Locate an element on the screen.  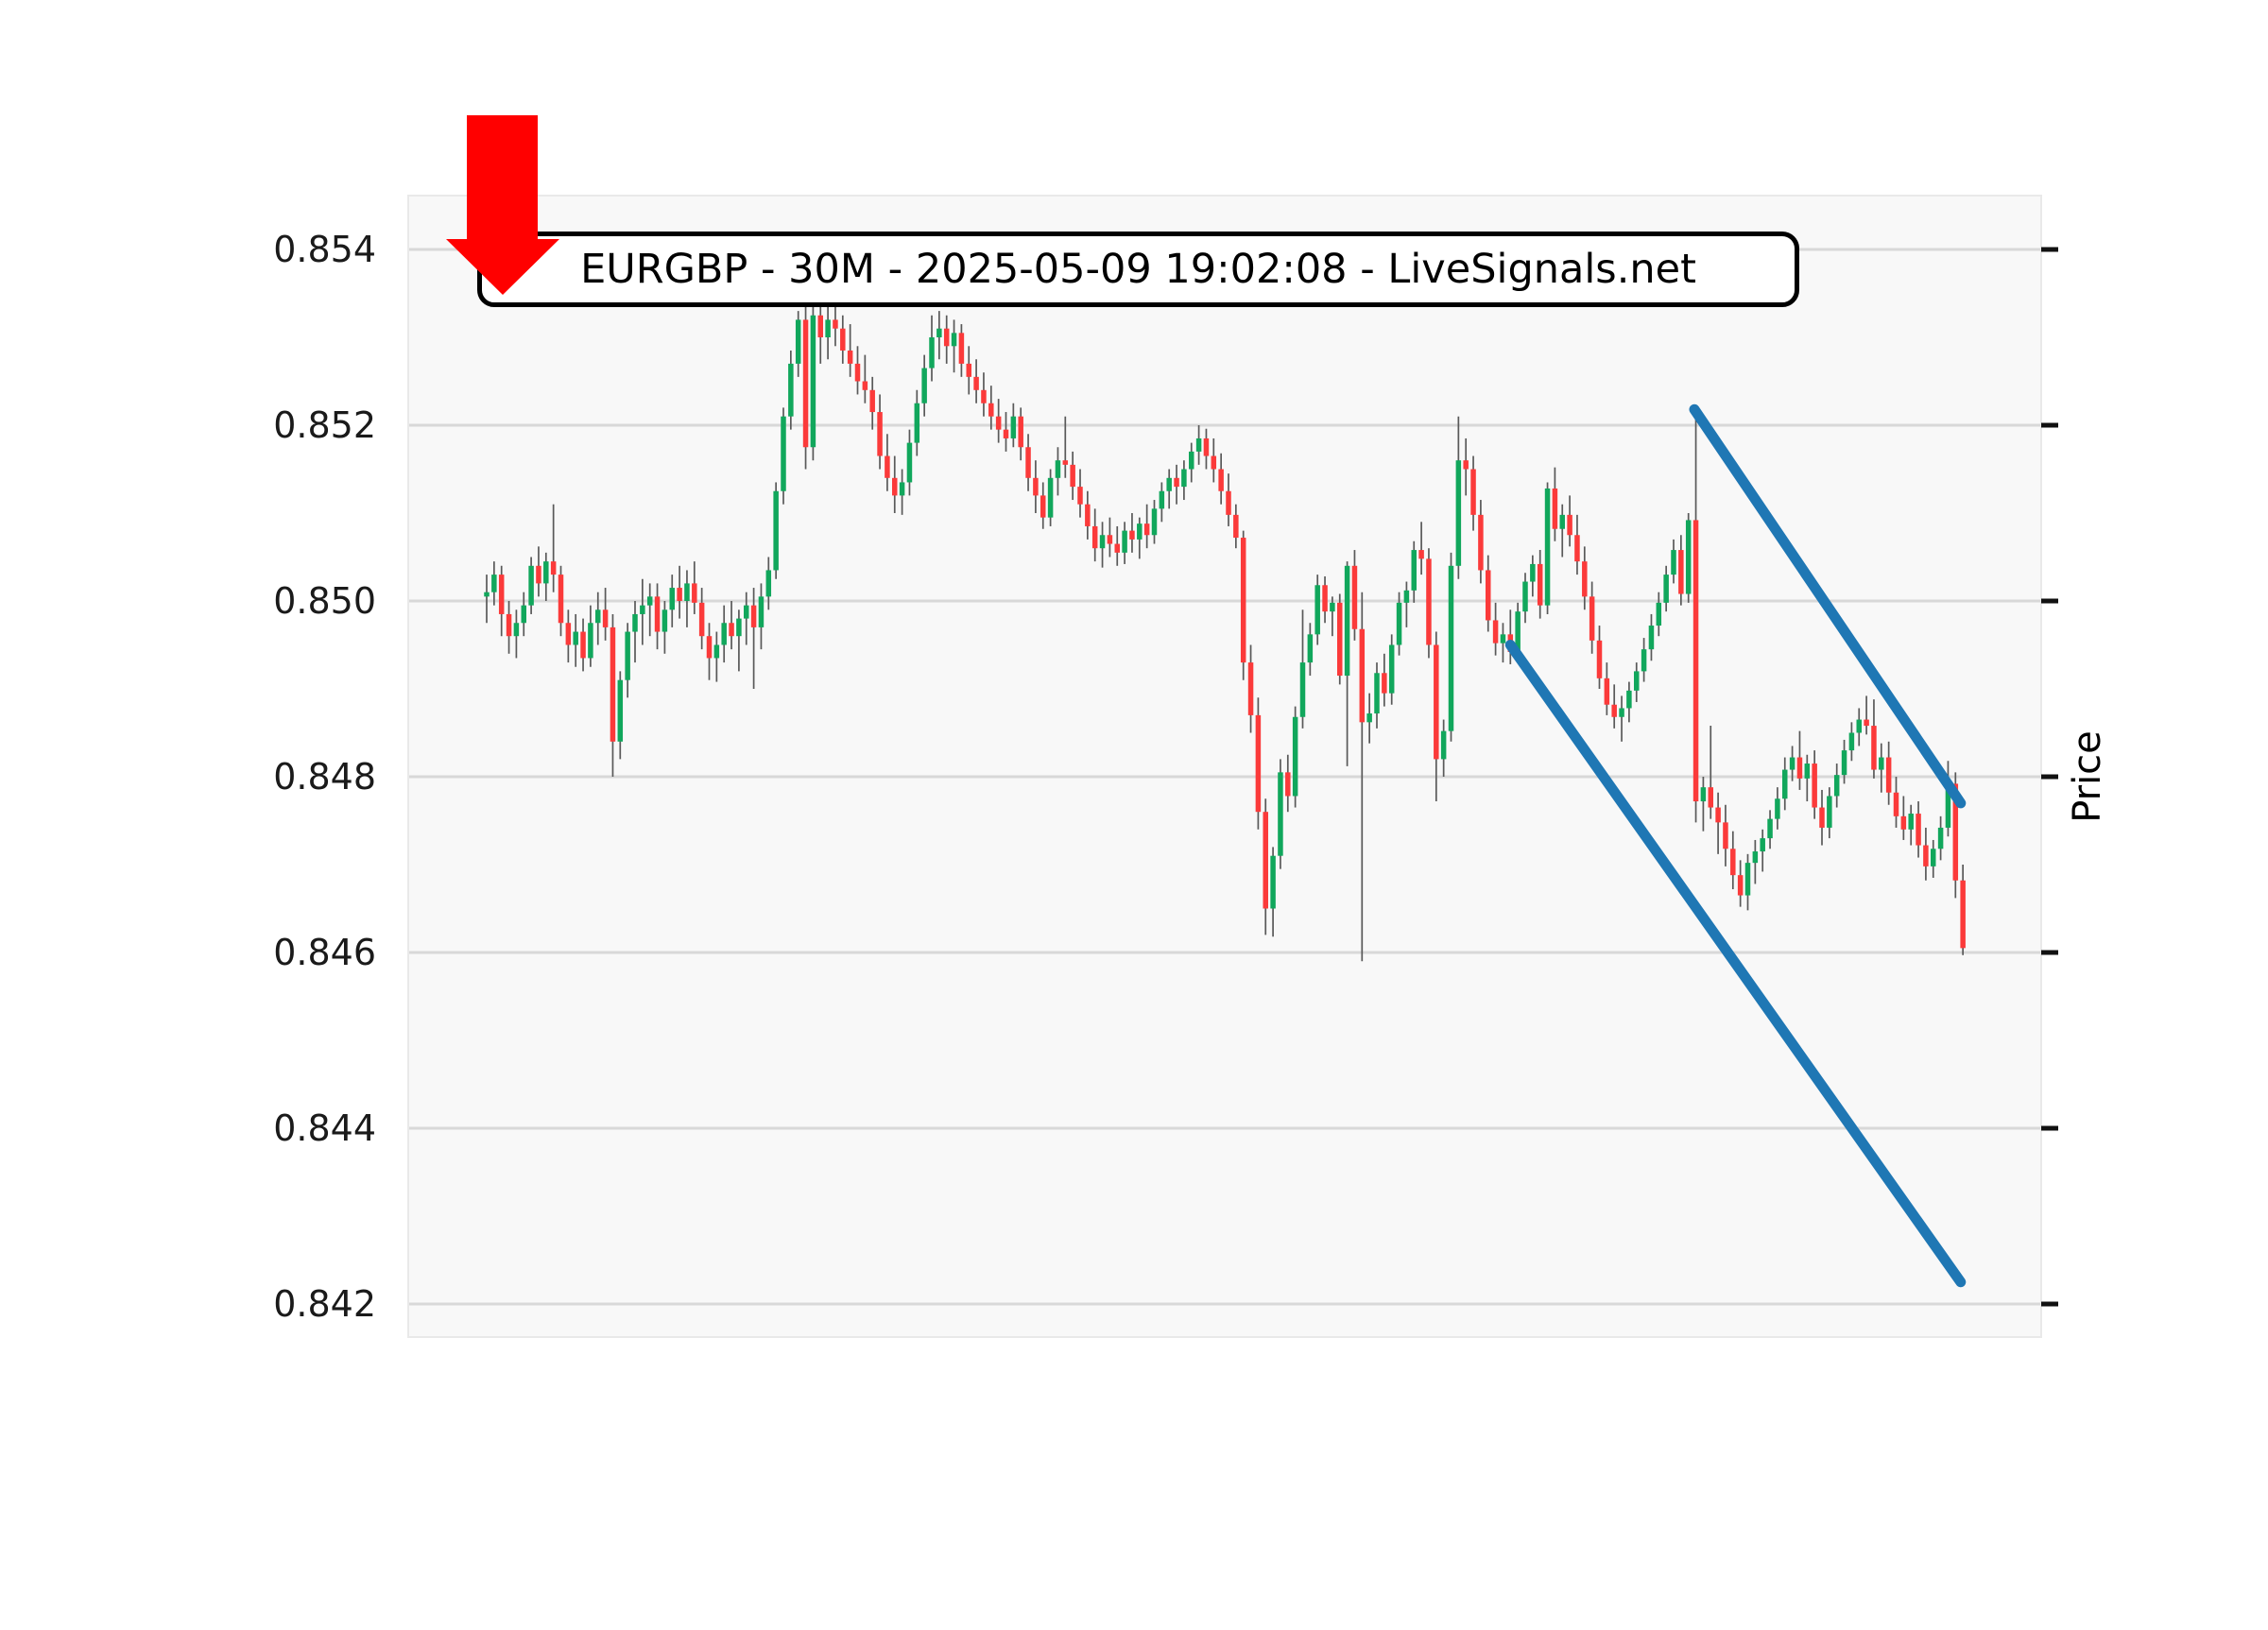
y-axis-labels-left: 0.854 0.852 0.850 0.848 0.846 0.844 0.842 is located at coordinates (324, 777).